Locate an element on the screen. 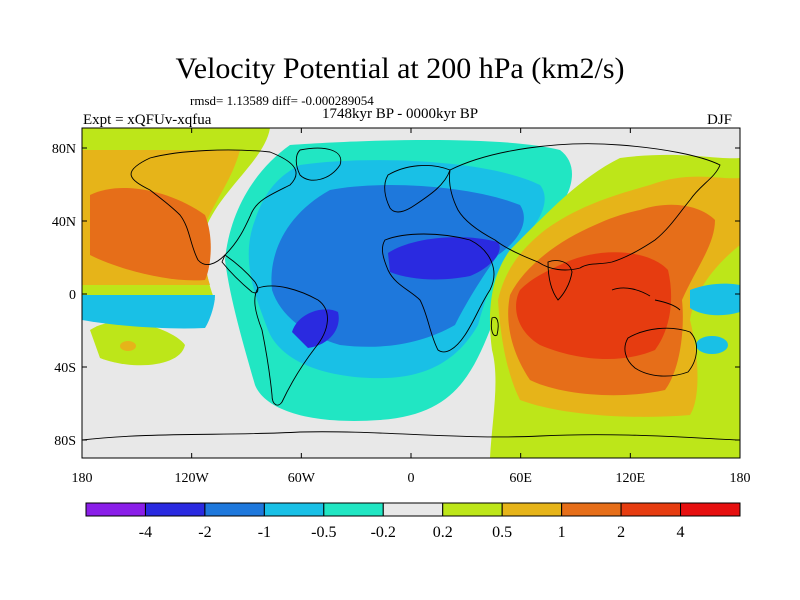 This screenshot has height=600, width=800. negative-spot-east is located at coordinates (712, 345).